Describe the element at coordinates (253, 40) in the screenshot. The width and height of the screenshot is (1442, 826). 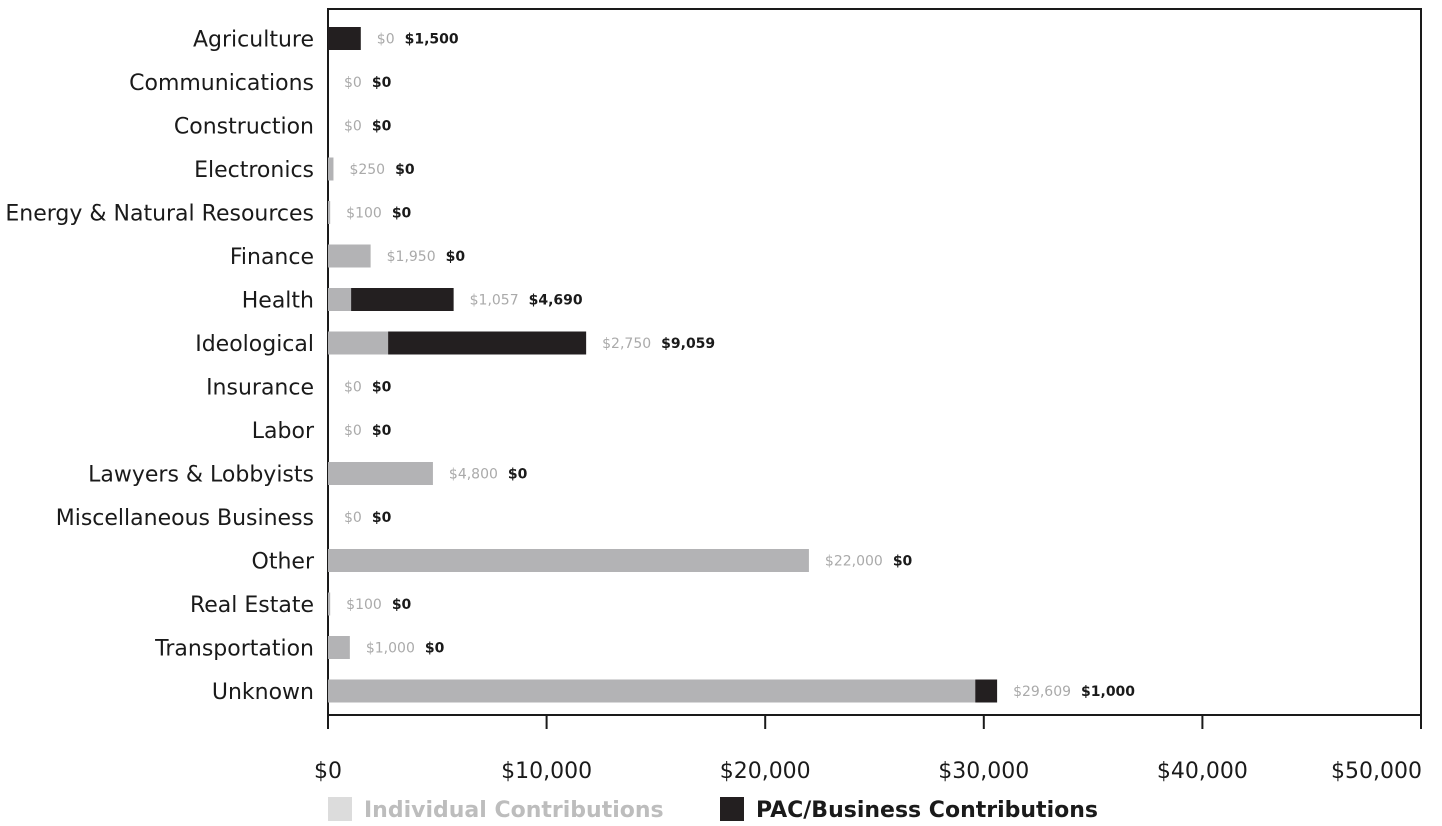
I see `category-label: Agriculture` at that location.